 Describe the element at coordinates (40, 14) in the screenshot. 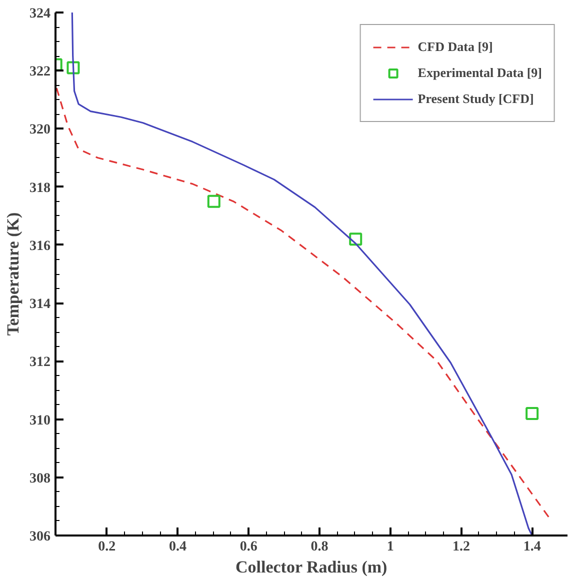

I see `y-tick-label: 324` at that location.